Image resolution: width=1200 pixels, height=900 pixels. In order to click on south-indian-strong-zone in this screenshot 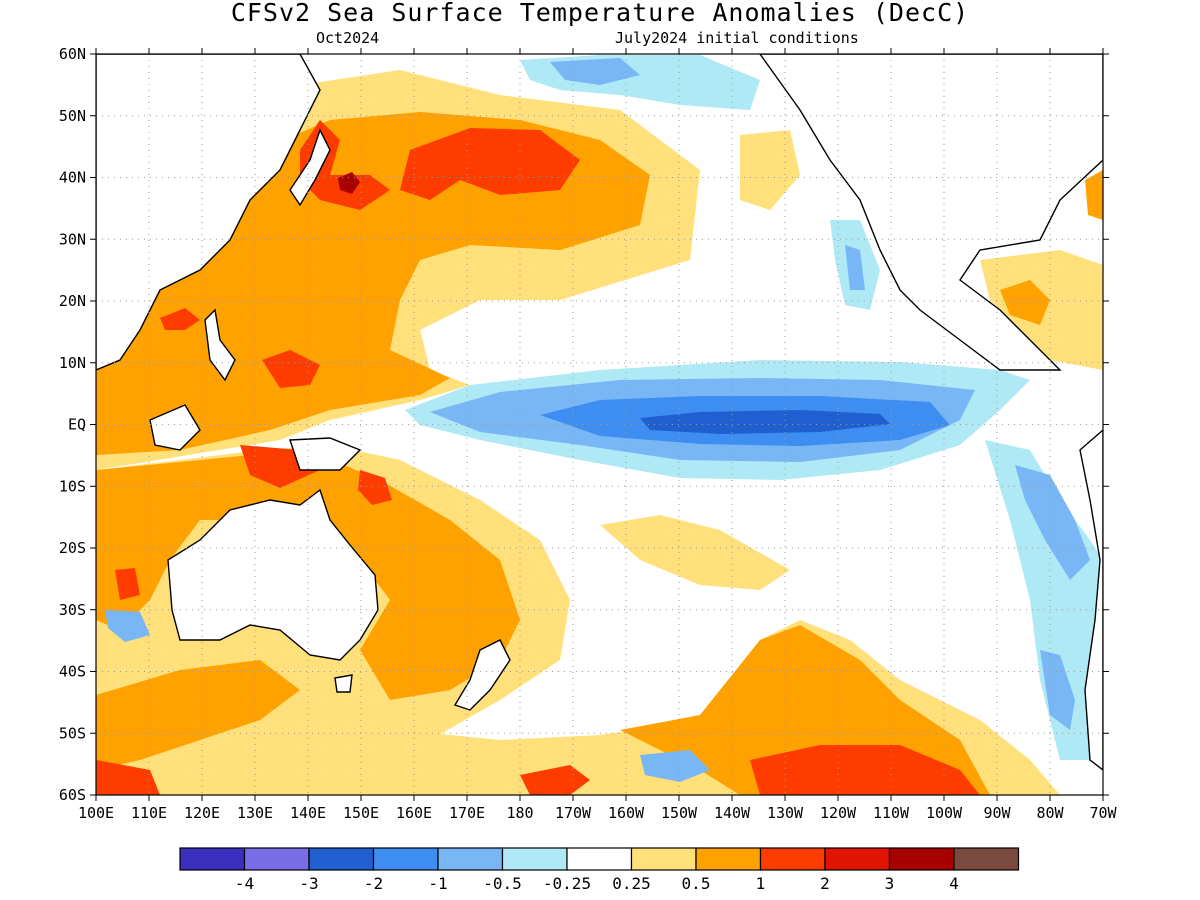, I will do `click(127, 584)`.